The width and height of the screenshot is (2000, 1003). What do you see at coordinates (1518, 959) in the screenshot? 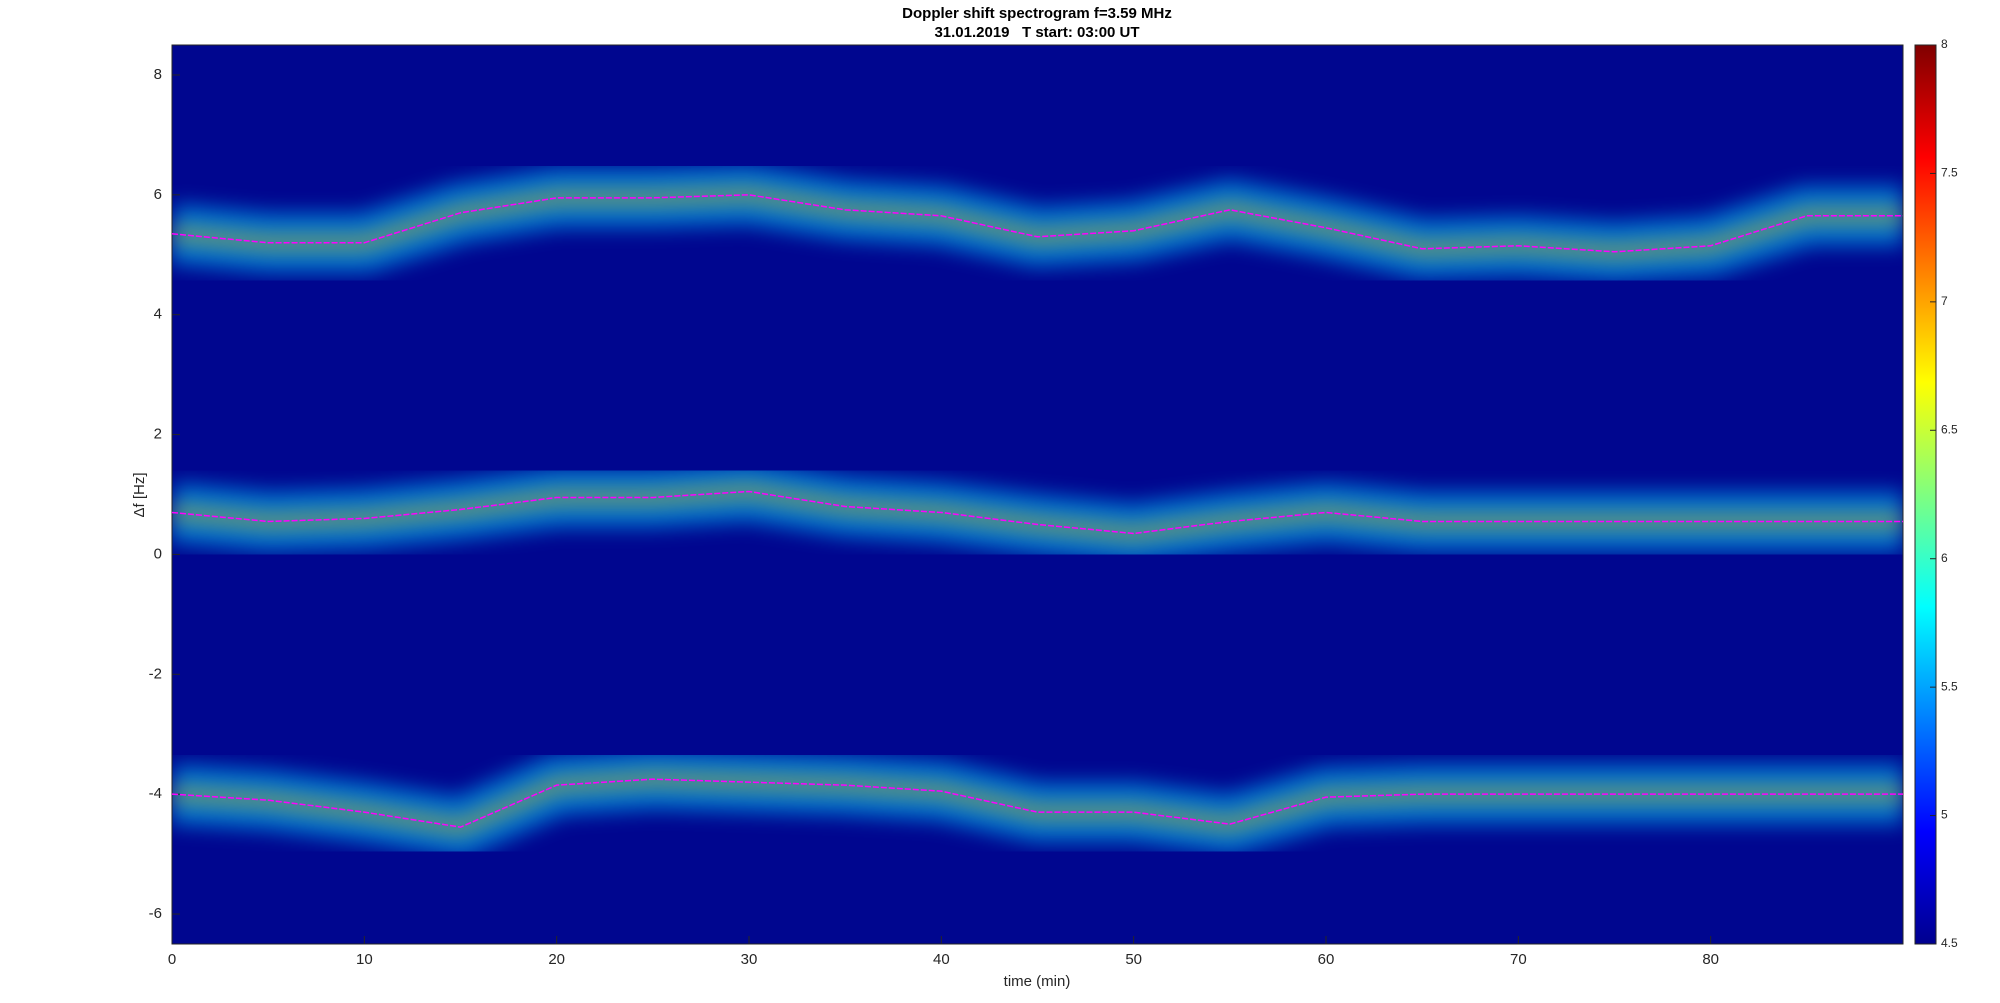
I see `x-tick-label: 70` at bounding box center [1518, 959].